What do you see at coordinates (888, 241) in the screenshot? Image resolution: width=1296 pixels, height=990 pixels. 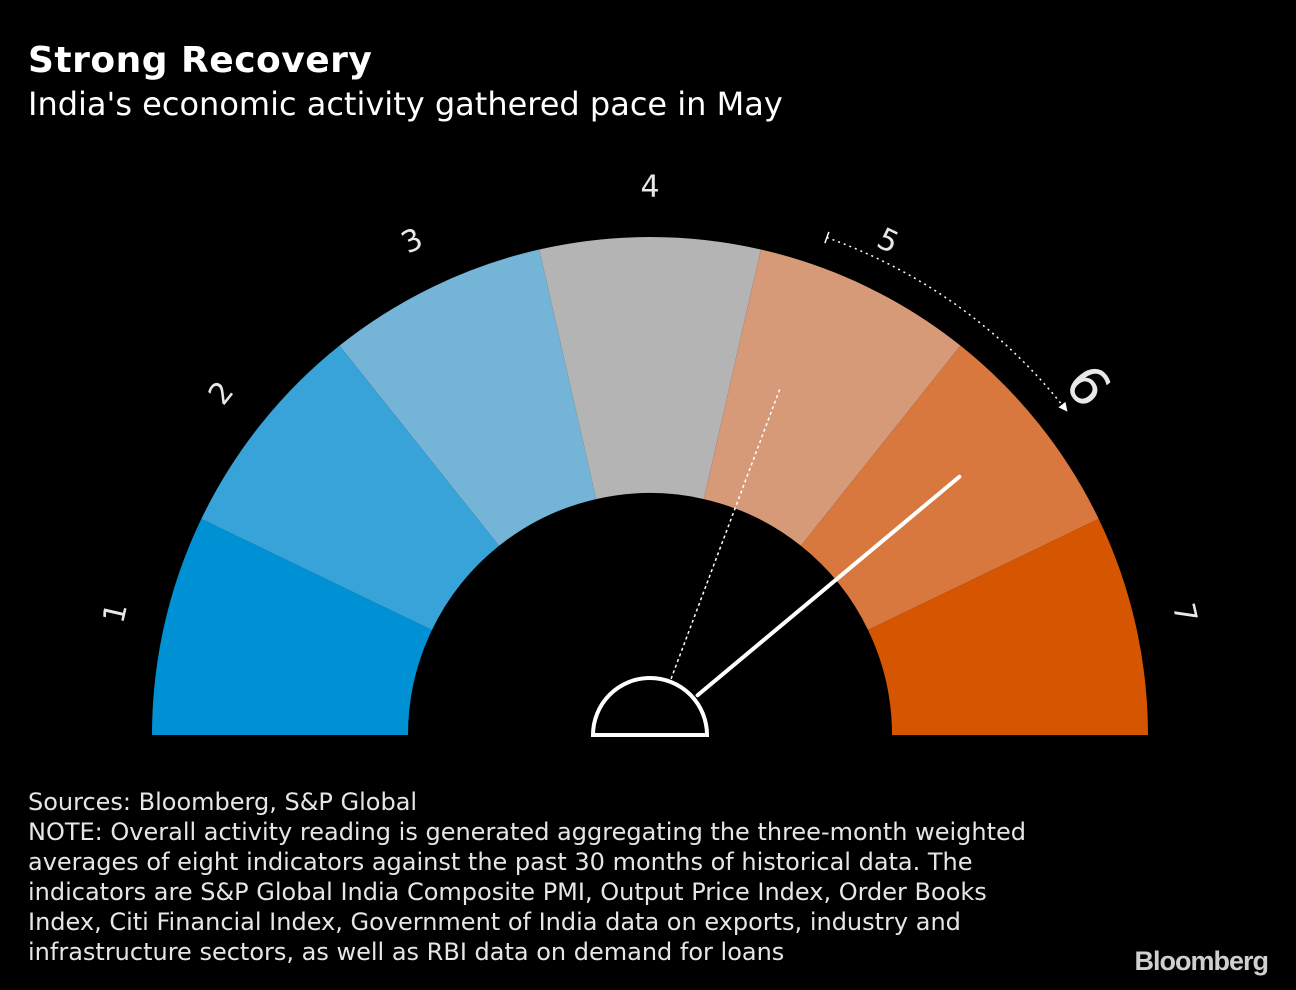 I see `gauge-label-5: 5` at bounding box center [888, 241].